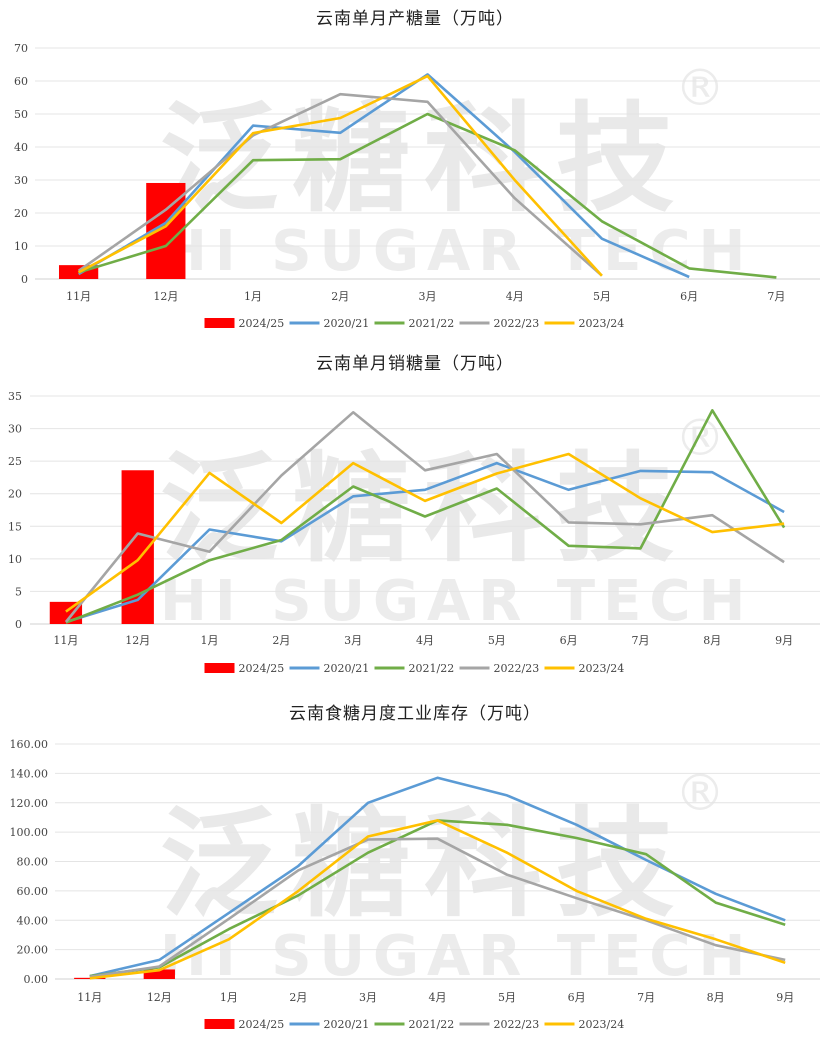 The height and width of the screenshot is (1038, 830). Describe the element at coordinates (415, 19) in the screenshot. I see `chart-title: 云南单月产糖量（万吨）` at that location.